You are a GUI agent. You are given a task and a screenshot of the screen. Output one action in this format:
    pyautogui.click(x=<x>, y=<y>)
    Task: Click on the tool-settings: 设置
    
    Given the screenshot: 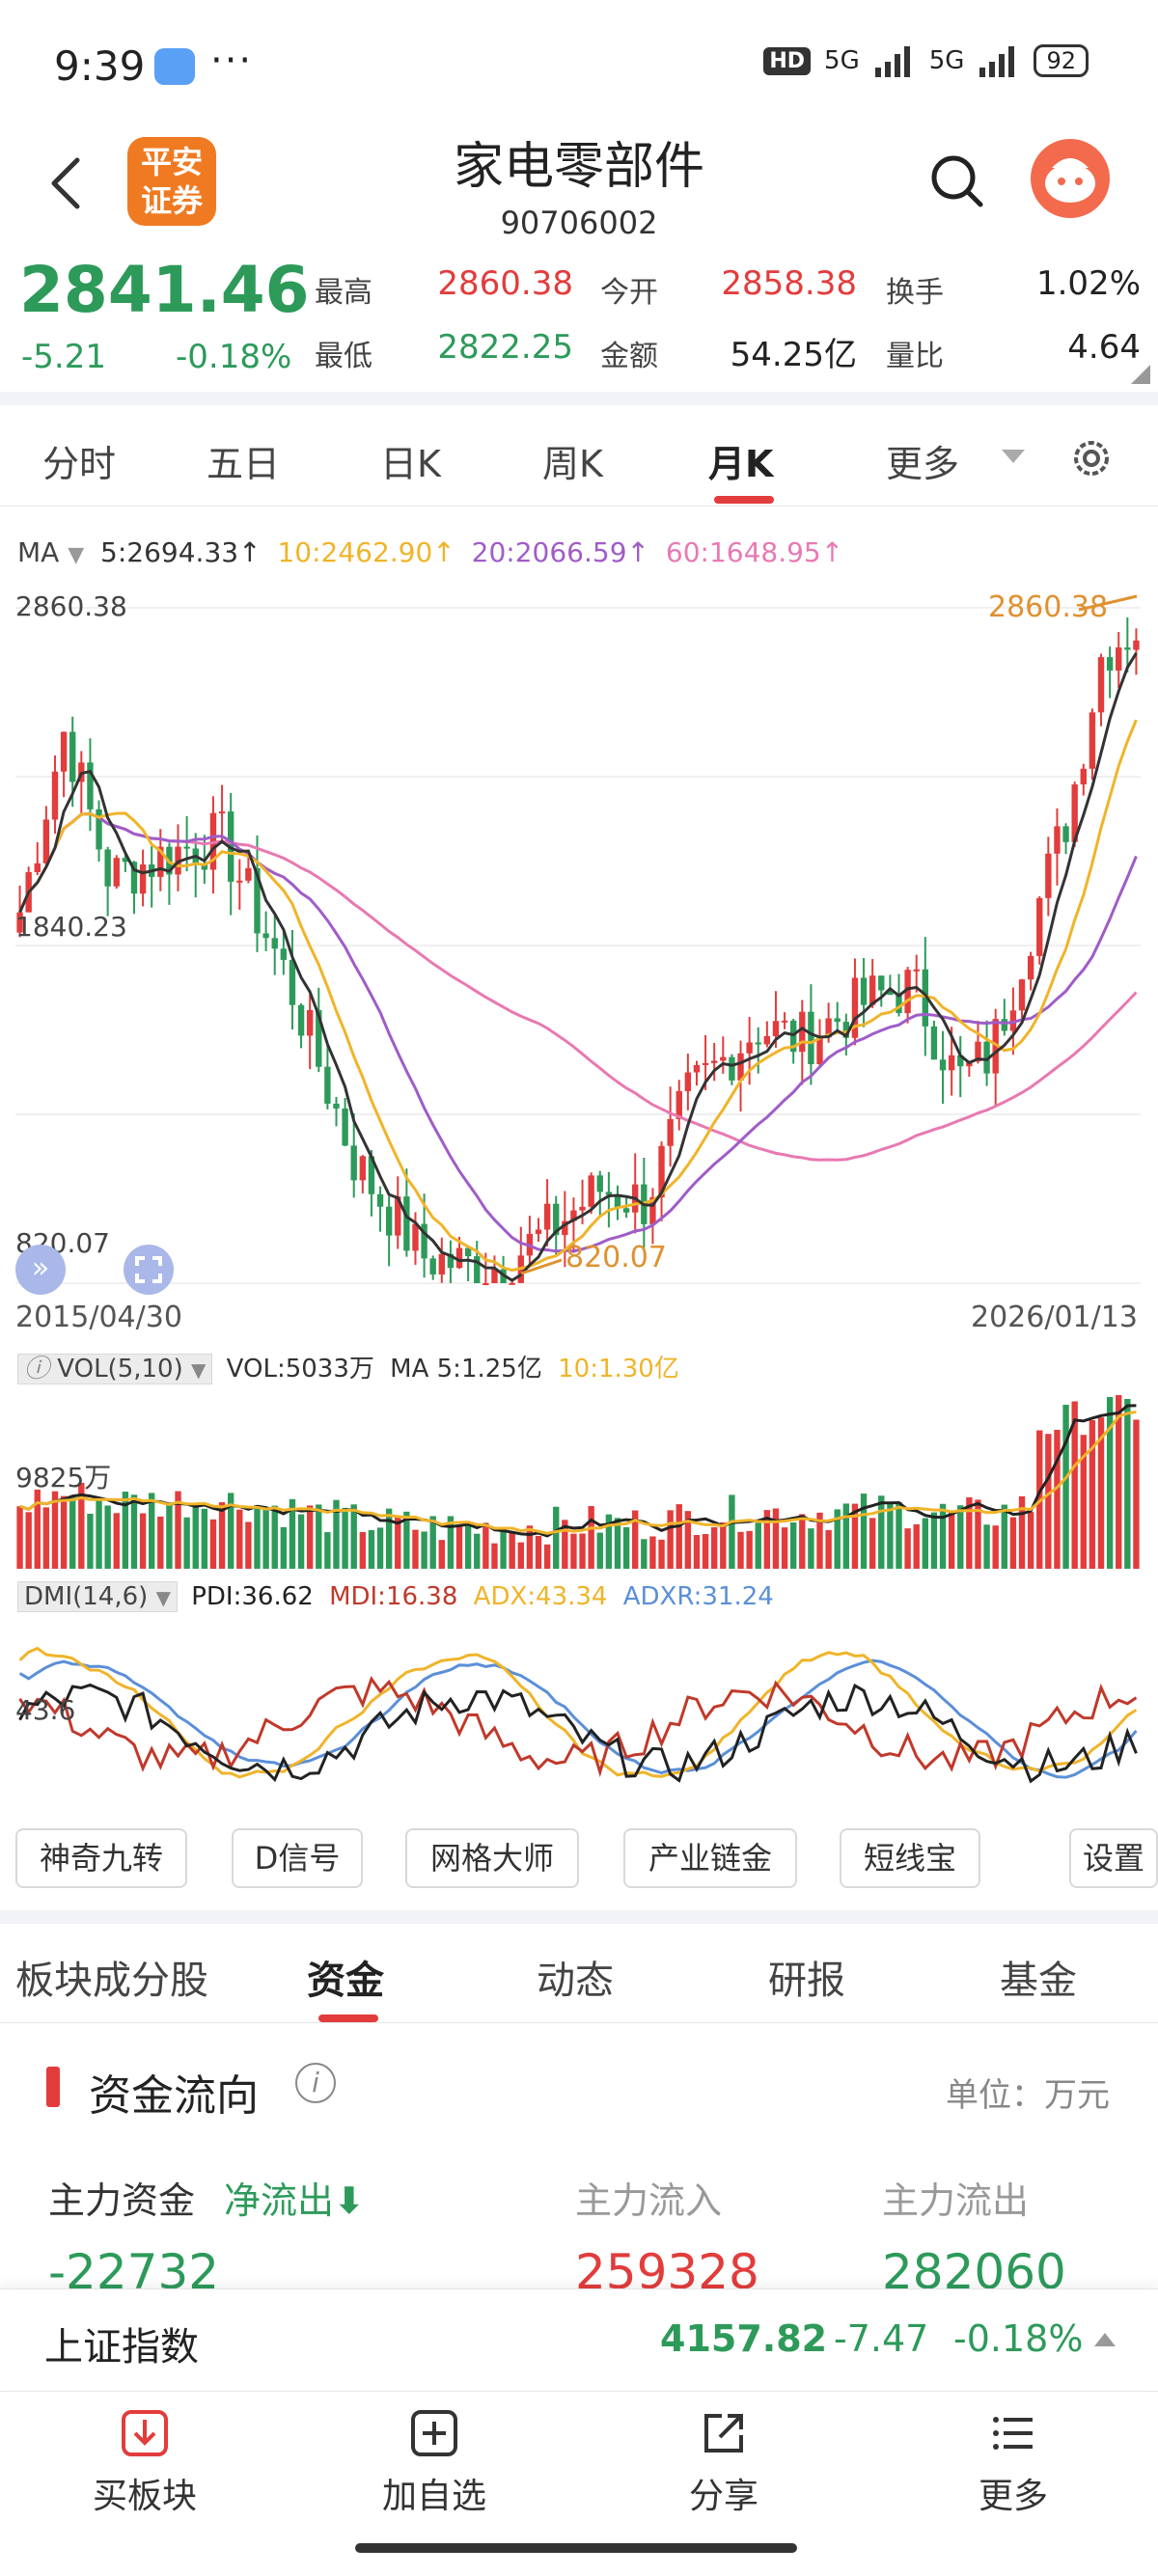 What is the action you would take?
    pyautogui.click(x=1113, y=1858)
    